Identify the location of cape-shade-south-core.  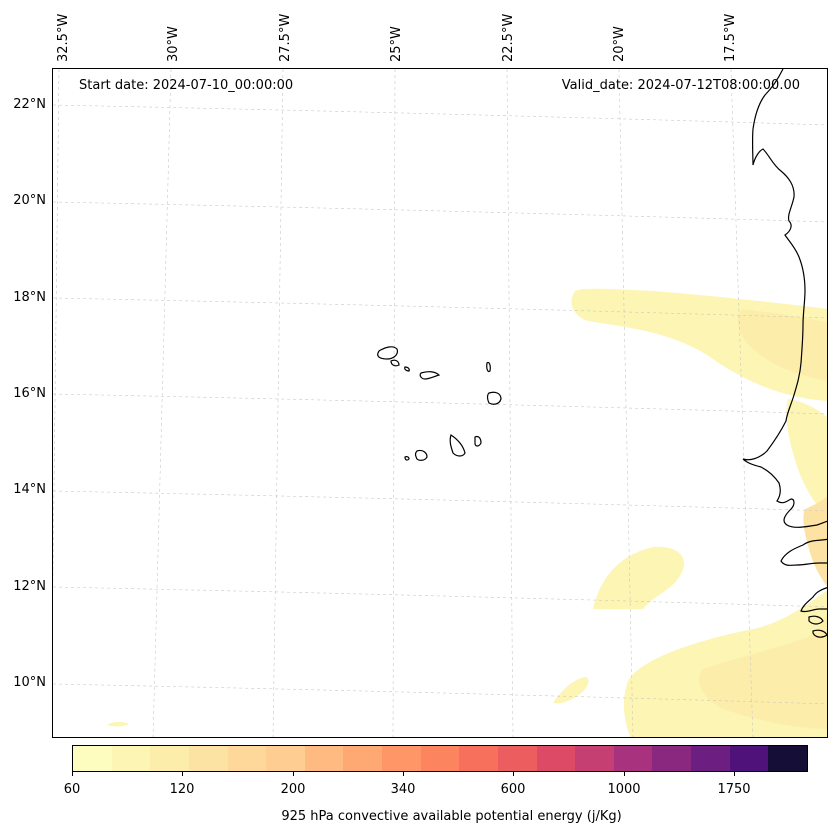
(763, 671).